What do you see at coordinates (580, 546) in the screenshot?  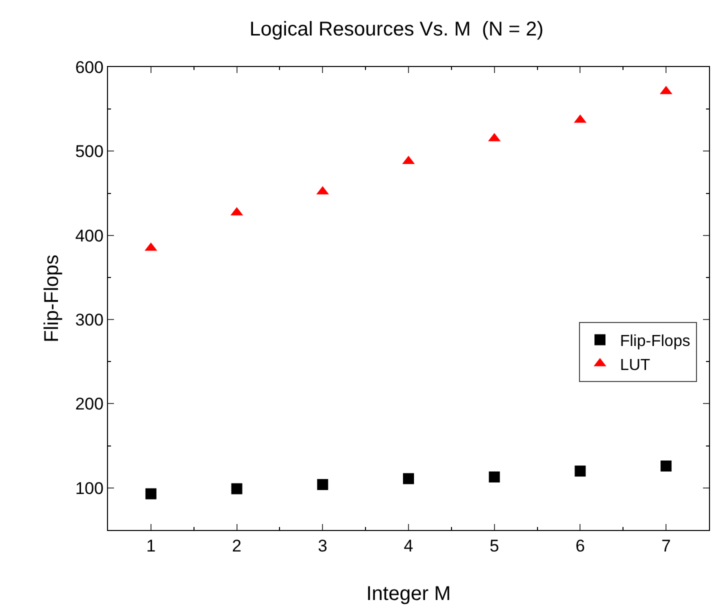 I see `x-tick-label: 6` at bounding box center [580, 546].